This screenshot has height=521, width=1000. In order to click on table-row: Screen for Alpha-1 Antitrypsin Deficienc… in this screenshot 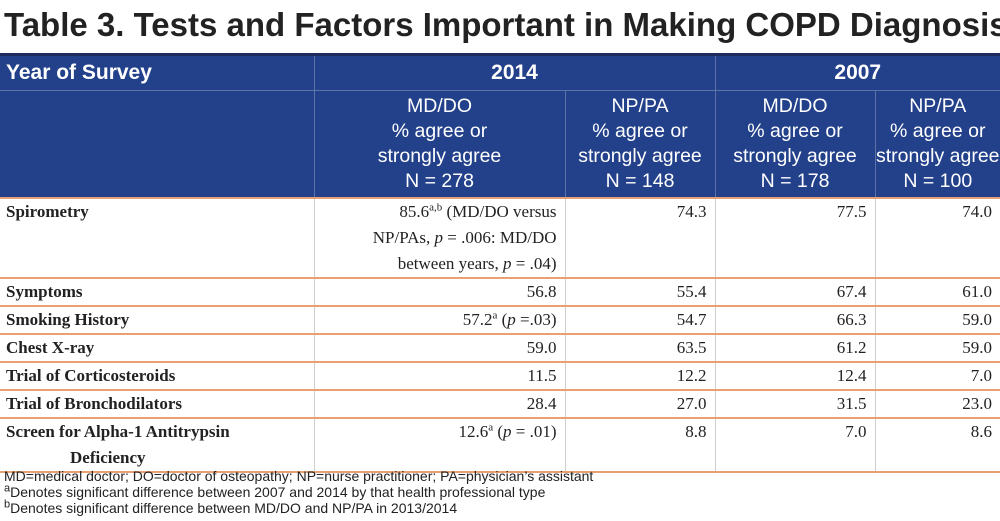, I will do `click(500, 445)`.